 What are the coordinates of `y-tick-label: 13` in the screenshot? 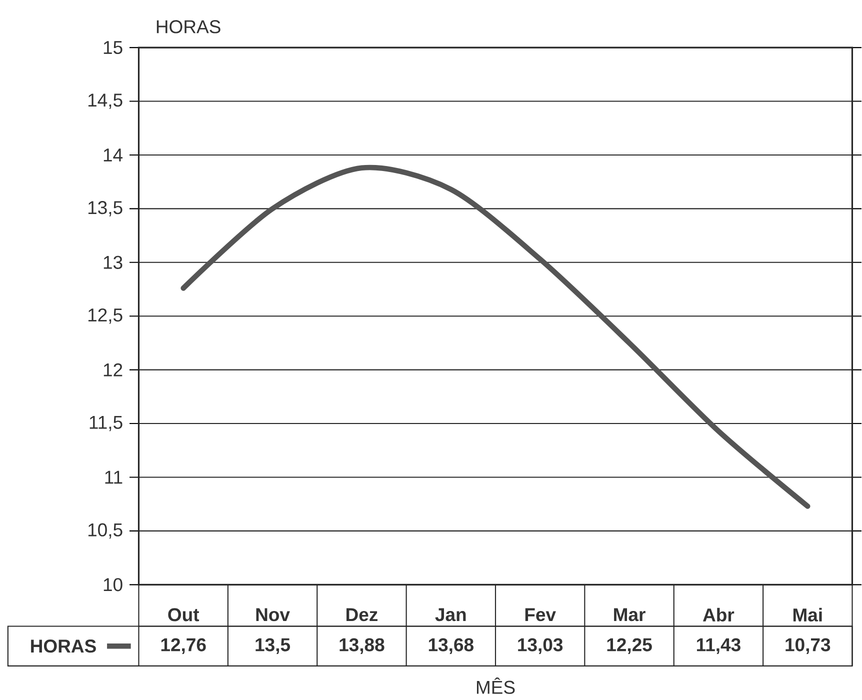 It's located at (113, 262).